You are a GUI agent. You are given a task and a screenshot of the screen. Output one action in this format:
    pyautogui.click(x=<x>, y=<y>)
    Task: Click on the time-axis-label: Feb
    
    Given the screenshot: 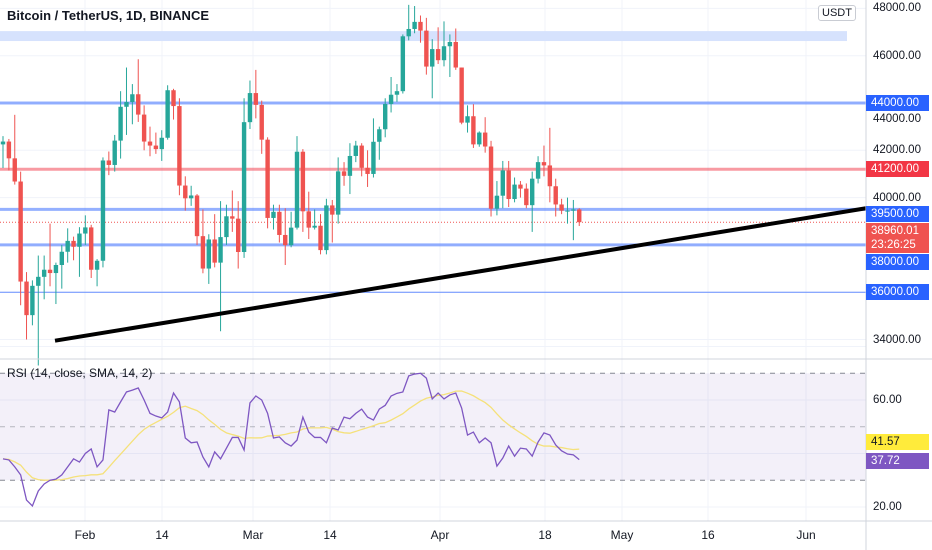 What is the action you would take?
    pyautogui.click(x=85, y=535)
    